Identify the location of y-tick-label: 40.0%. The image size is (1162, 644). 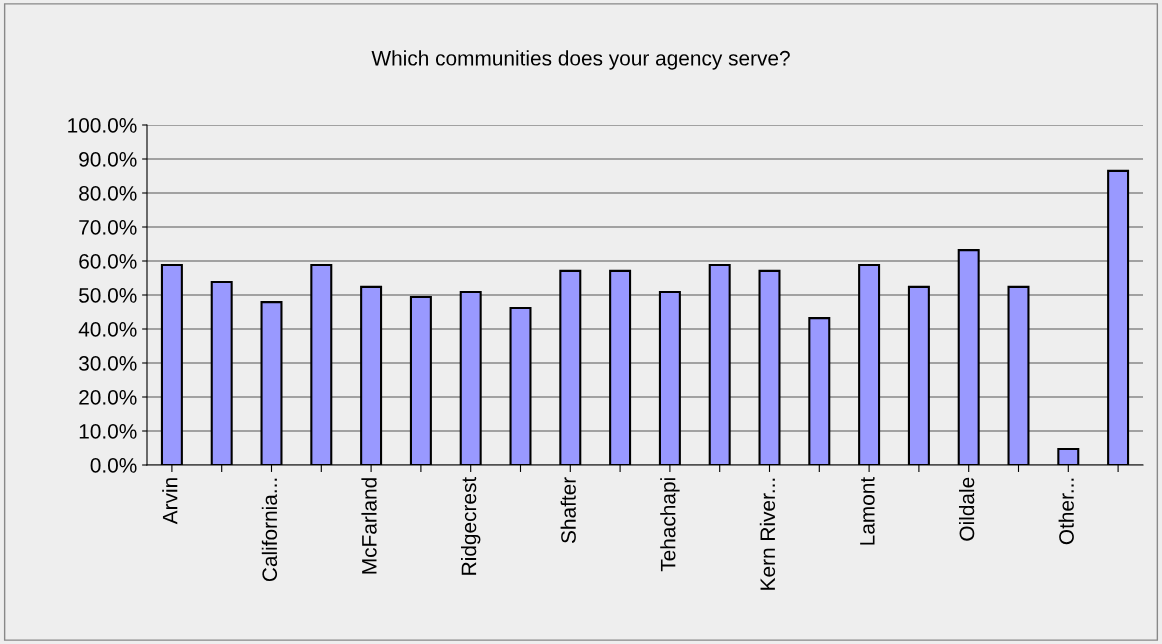
(107, 329).